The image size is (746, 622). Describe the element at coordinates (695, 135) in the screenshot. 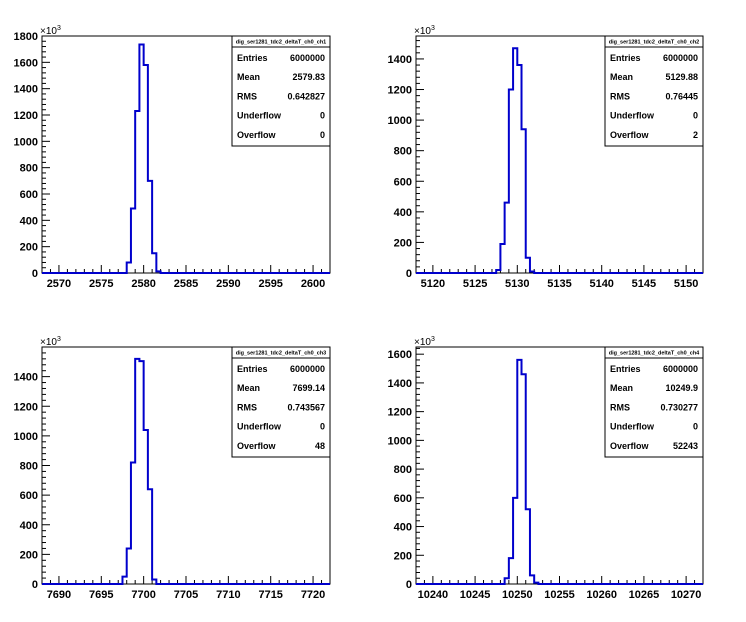

I see `stat-value: 2` at that location.